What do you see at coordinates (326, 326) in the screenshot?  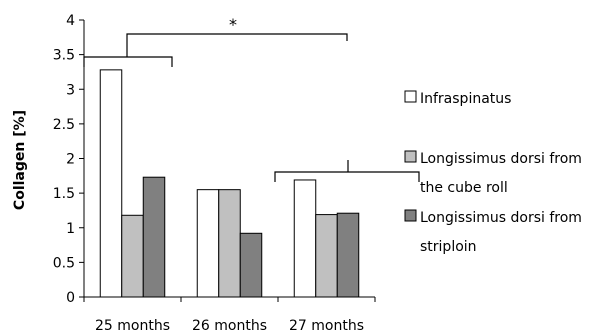 I see `x-tick-label: 27 months` at bounding box center [326, 326].